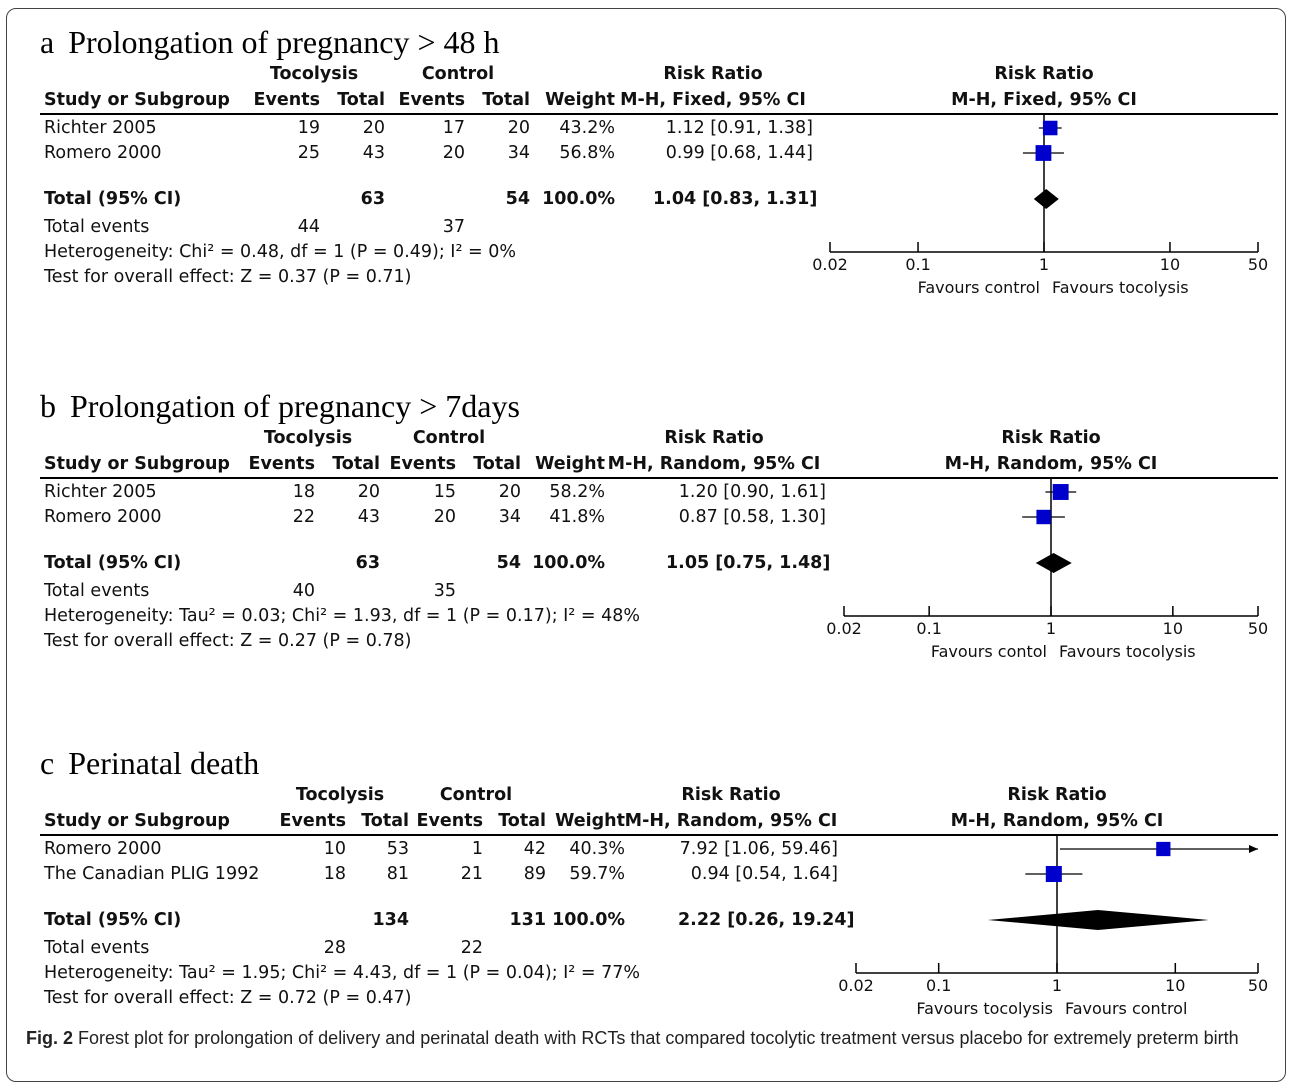 Image resolution: width=1292 pixels, height=1088 pixels. I want to click on tocolysis-events: 22, so click(303, 517).